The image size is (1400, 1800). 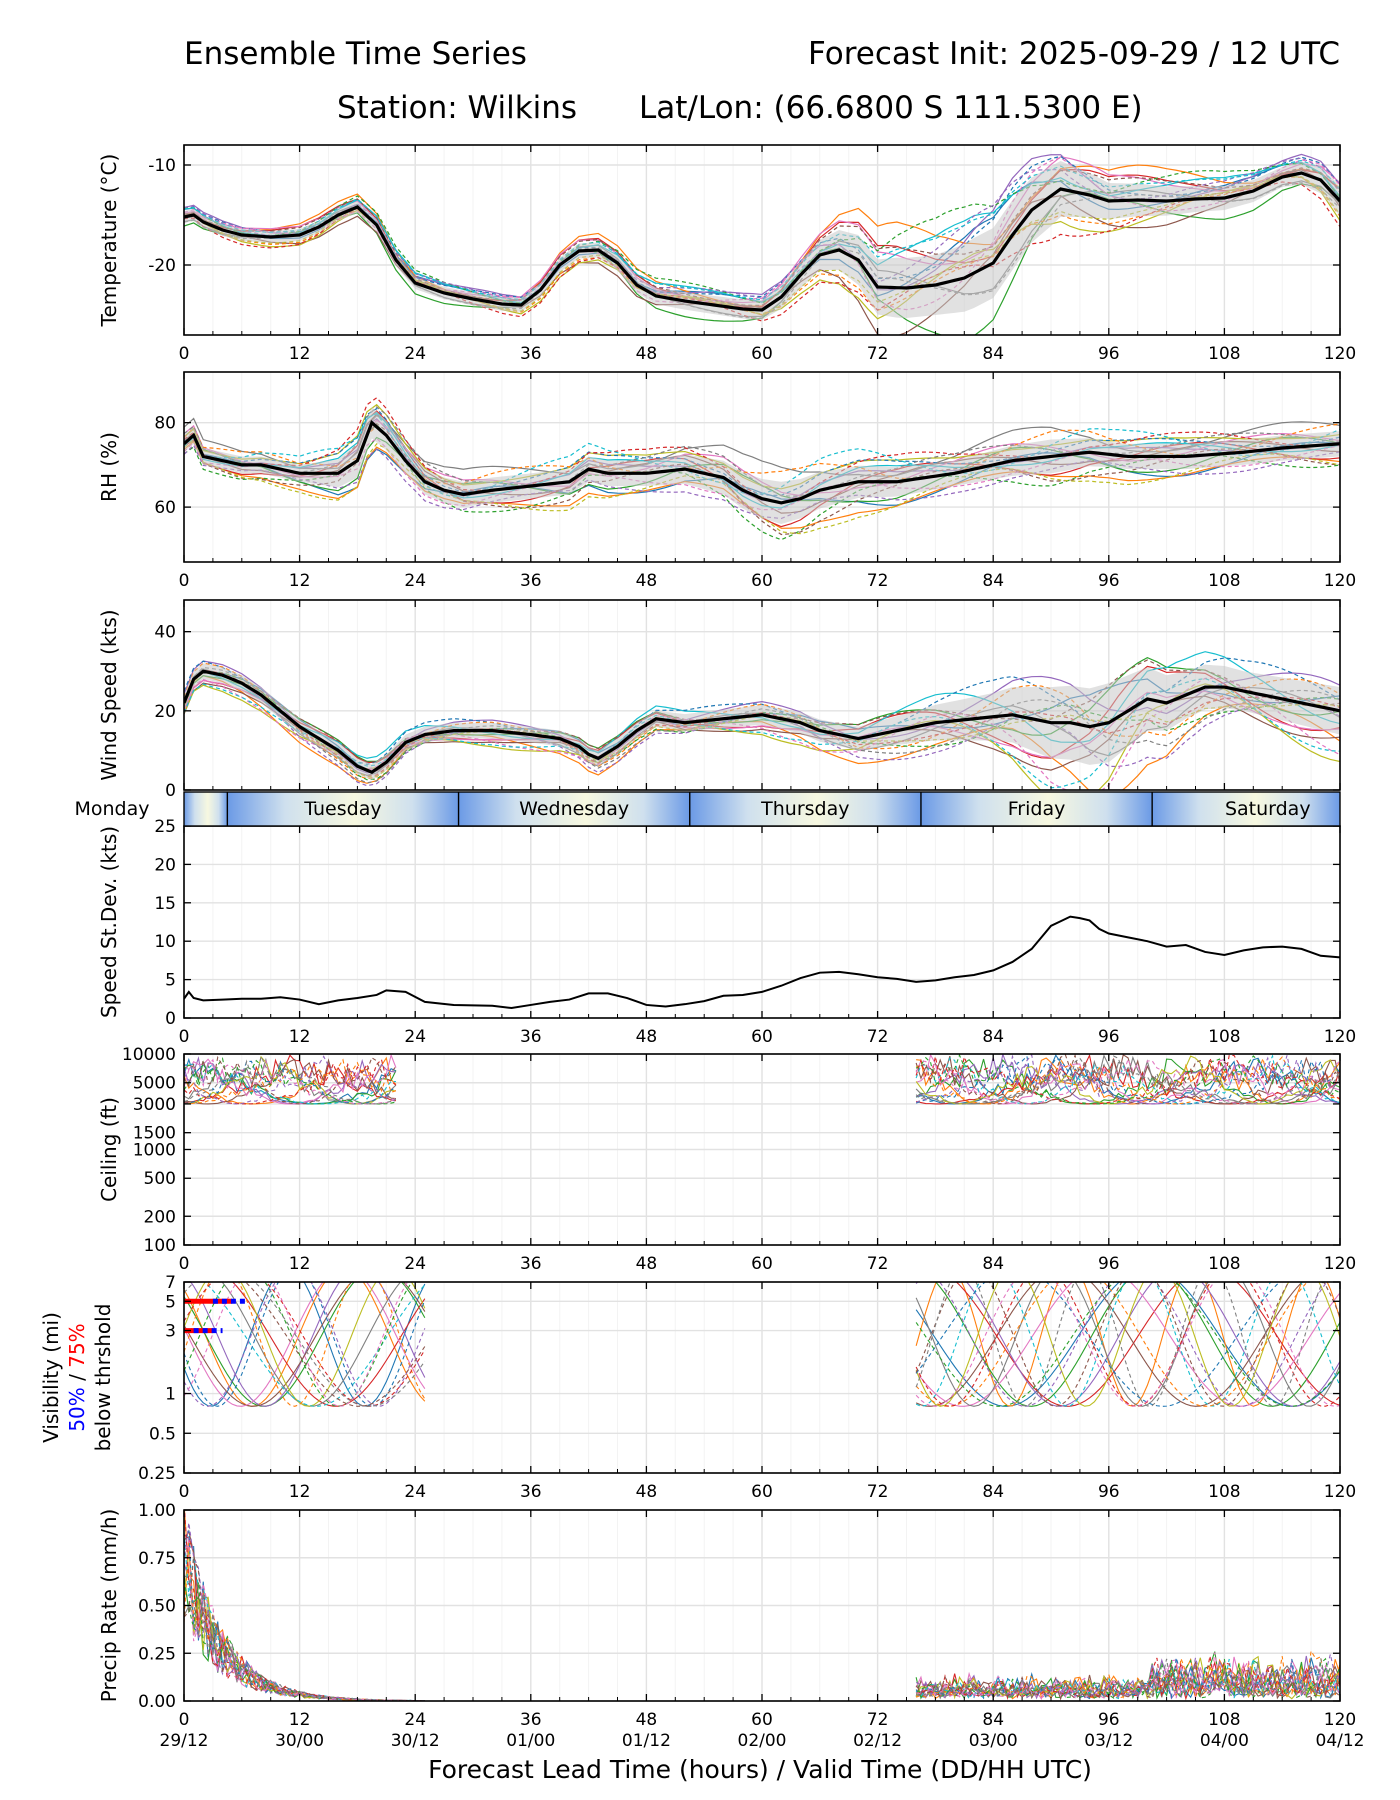 I want to click on day-label: Tuesday, so click(x=342, y=809).